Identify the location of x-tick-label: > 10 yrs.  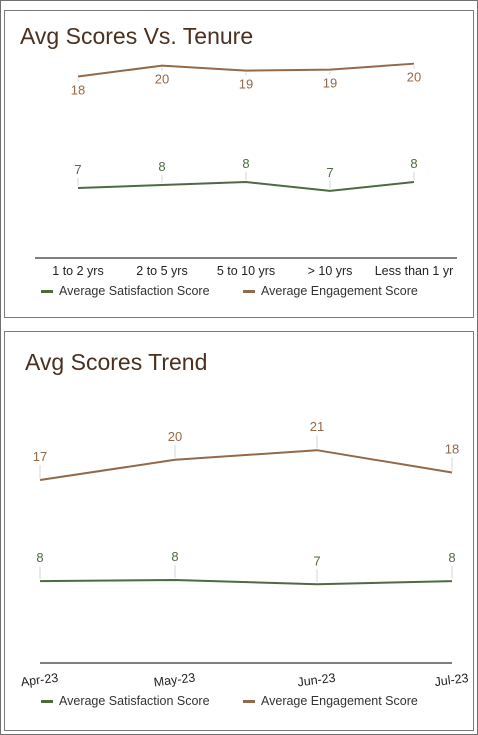
(330, 271).